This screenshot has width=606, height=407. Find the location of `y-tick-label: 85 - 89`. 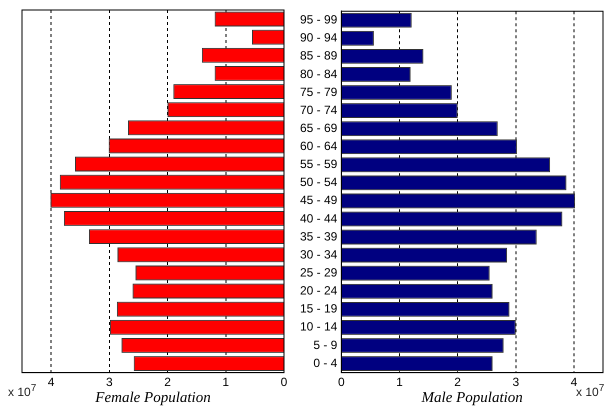

y-tick-label: 85 - 89 is located at coordinates (319, 55).